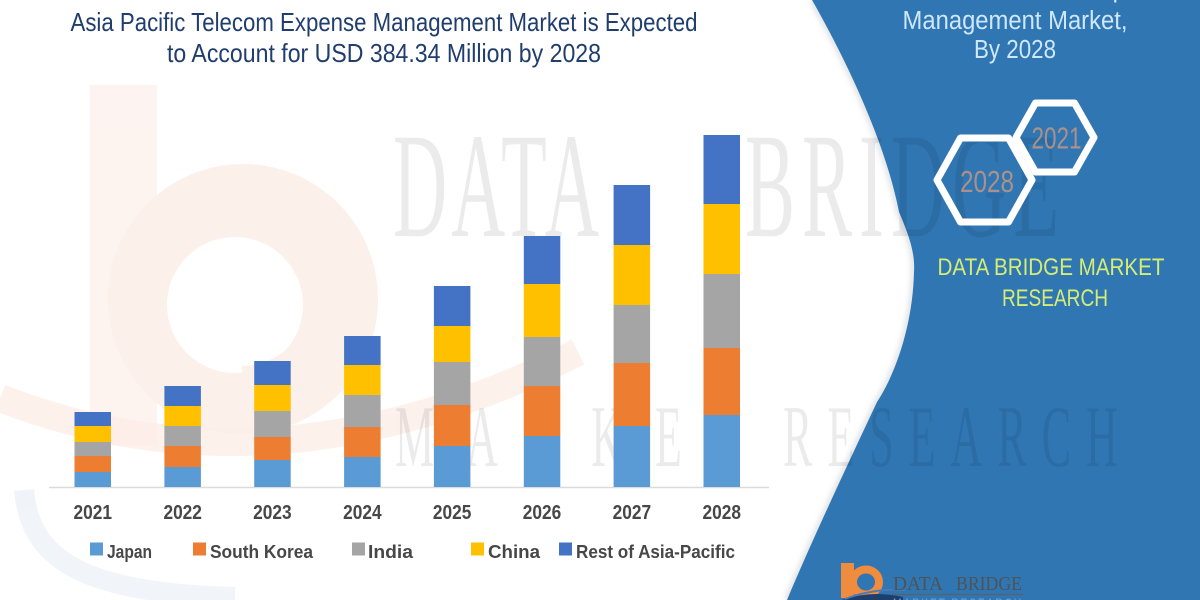 The image size is (1200, 600). I want to click on svg-text: DATA BRIDGE MARKET, so click(1051, 267).